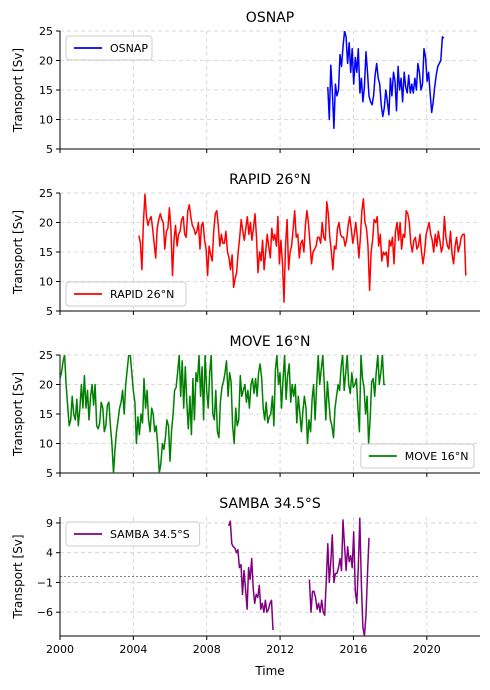  I want to click on panel-title: MOVE 16°N, so click(269, 342).